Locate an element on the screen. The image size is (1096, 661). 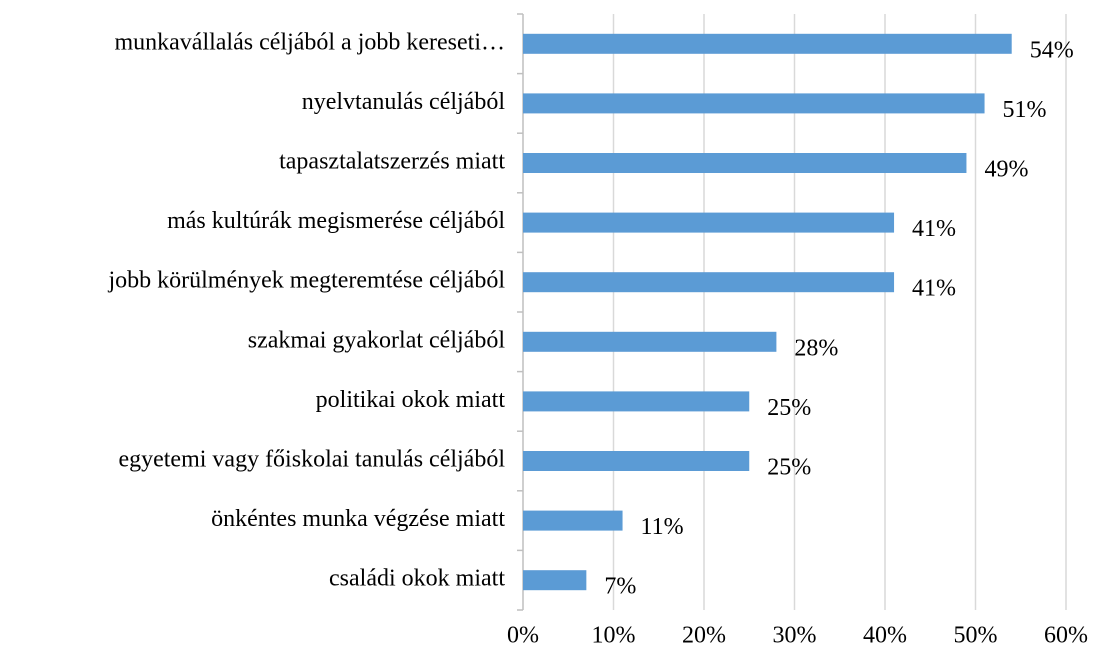
y-tick-label: családi okok miatt is located at coordinates (417, 579).